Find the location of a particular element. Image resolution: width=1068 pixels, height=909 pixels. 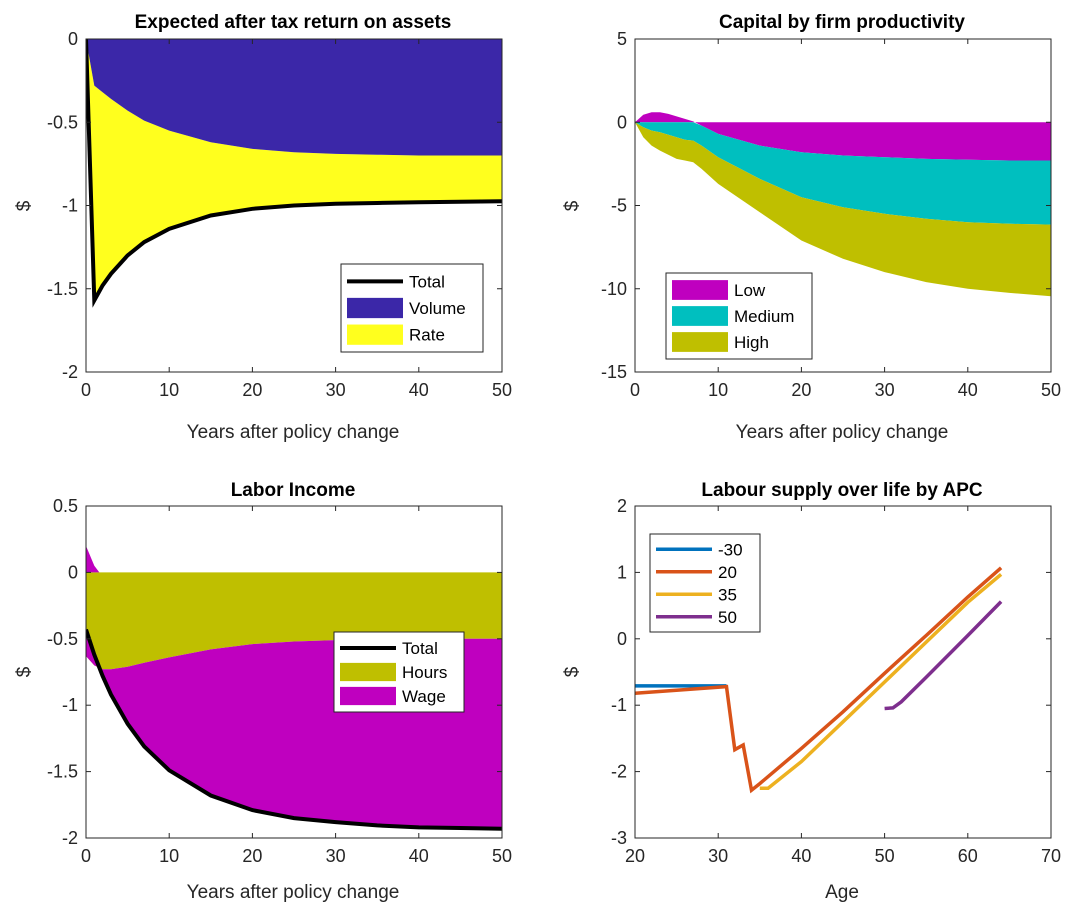

legend-label-Medium: Medium is located at coordinates (764, 316).